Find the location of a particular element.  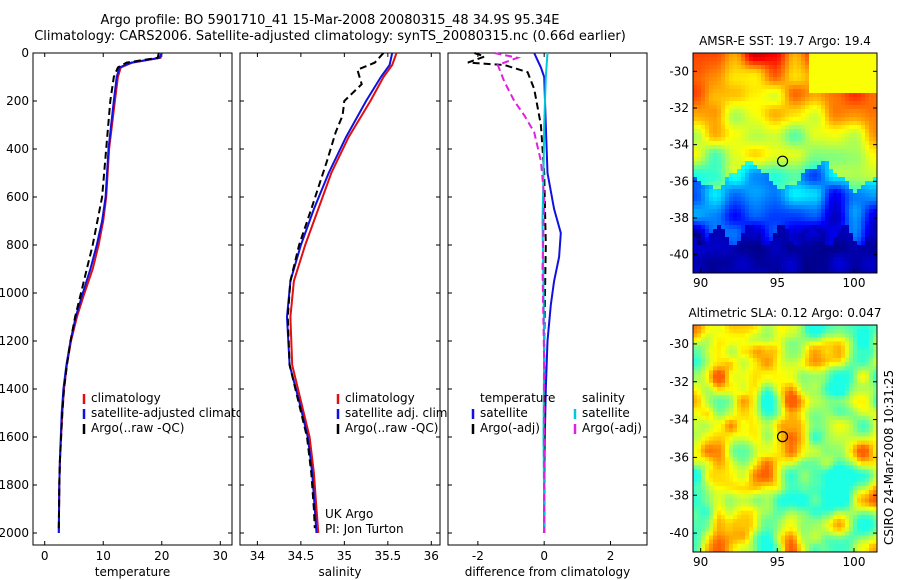

sla-map-ytick-label: -38 is located at coordinates (679, 495).